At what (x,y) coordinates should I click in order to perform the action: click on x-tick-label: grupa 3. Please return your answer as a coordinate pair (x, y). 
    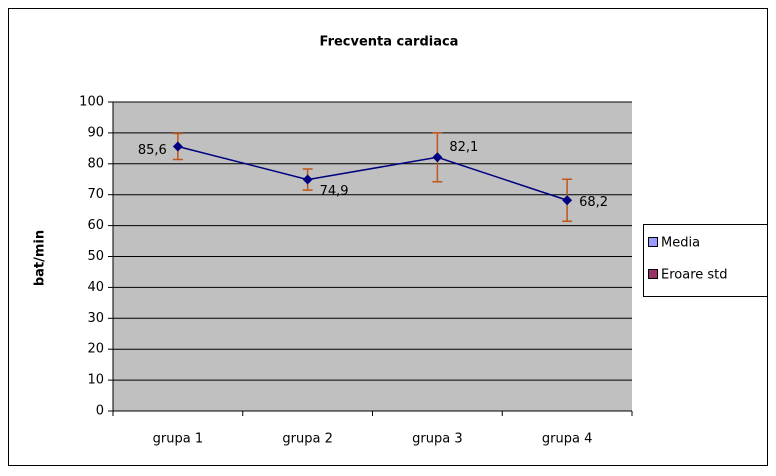
    Looking at the image, I should click on (437, 439).